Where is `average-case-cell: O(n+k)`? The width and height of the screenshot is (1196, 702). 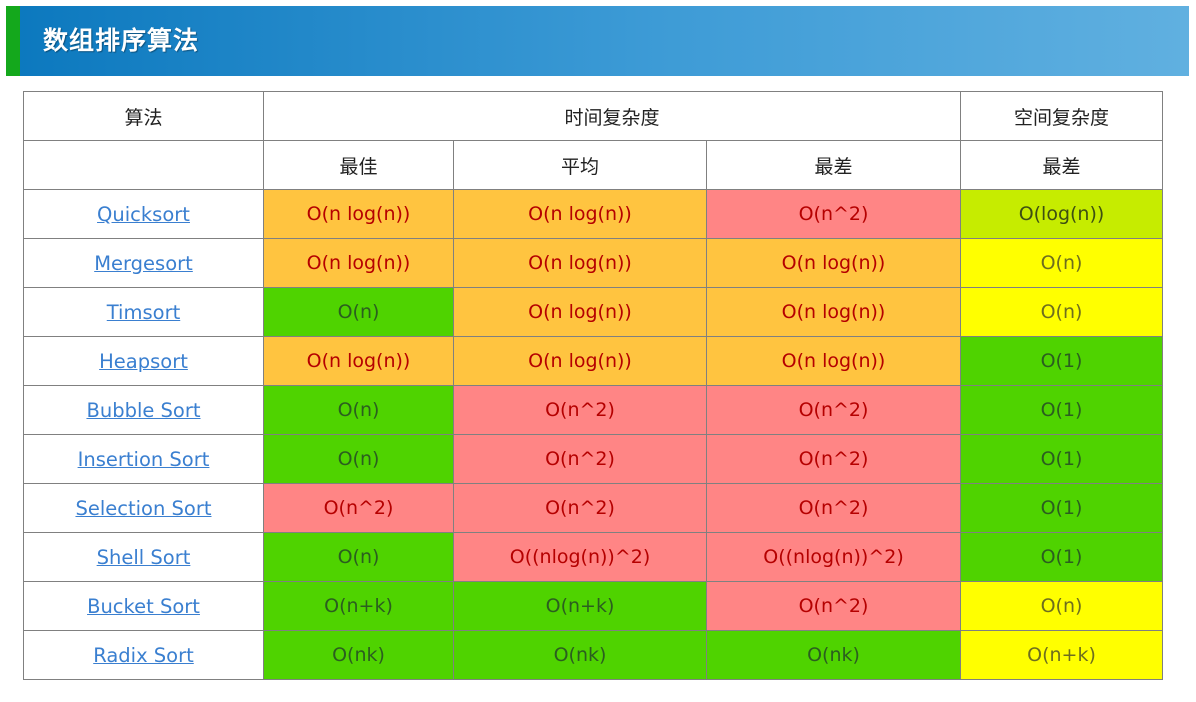
average-case-cell: O(n+k) is located at coordinates (580, 606).